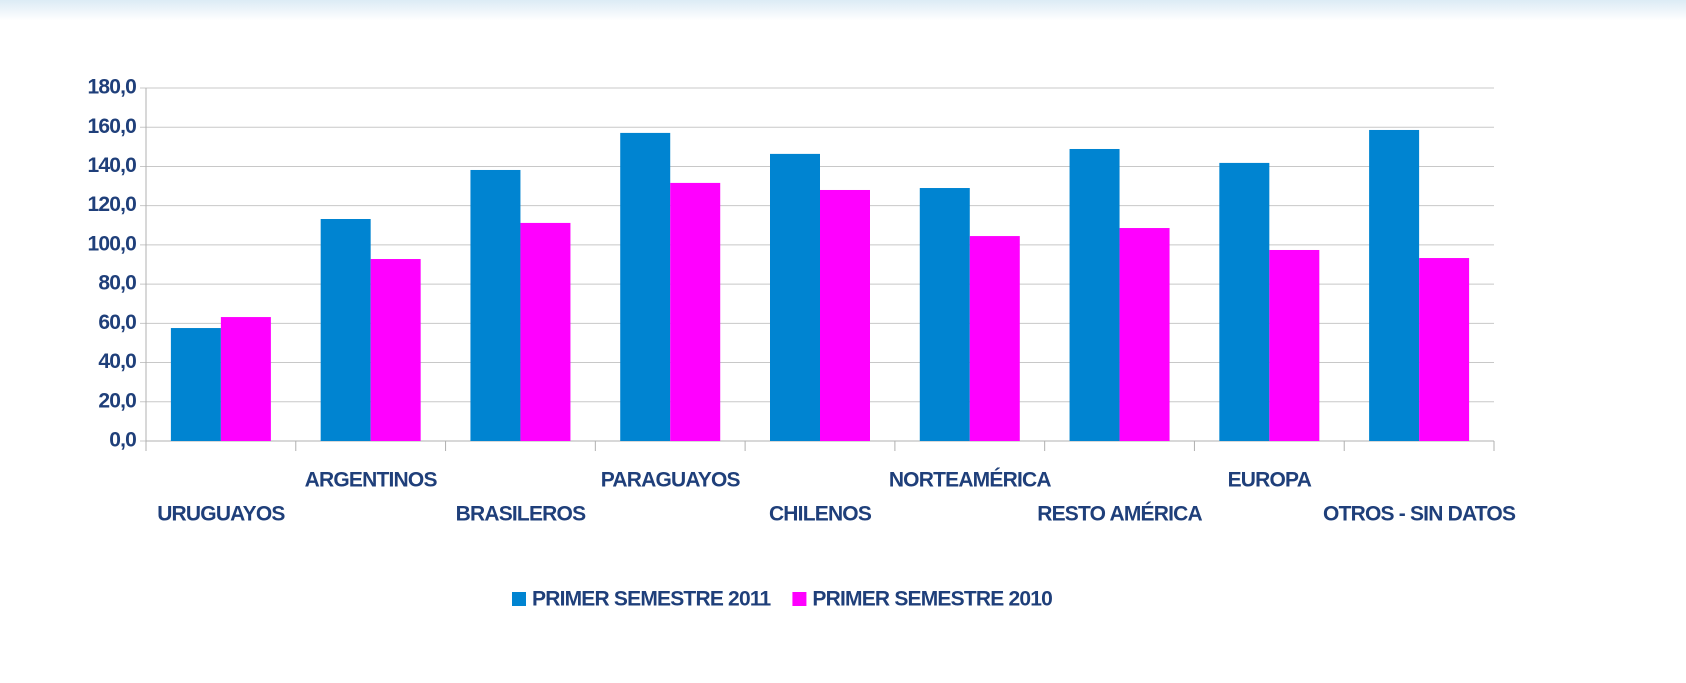 The height and width of the screenshot is (683, 1686). Describe the element at coordinates (122, 440) in the screenshot. I see `y-tick-label: 0,0` at that location.